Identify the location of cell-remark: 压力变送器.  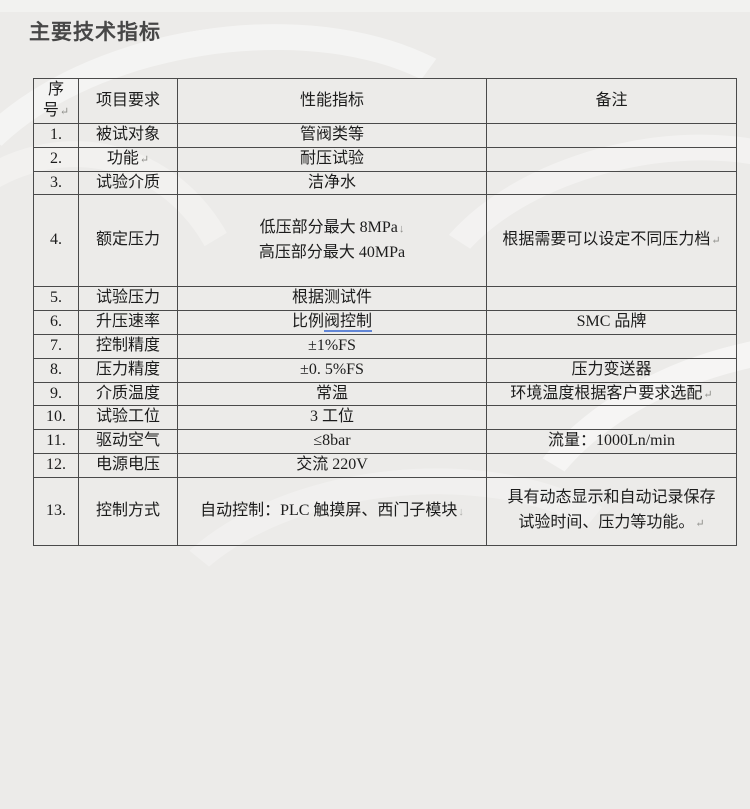
(611, 370).